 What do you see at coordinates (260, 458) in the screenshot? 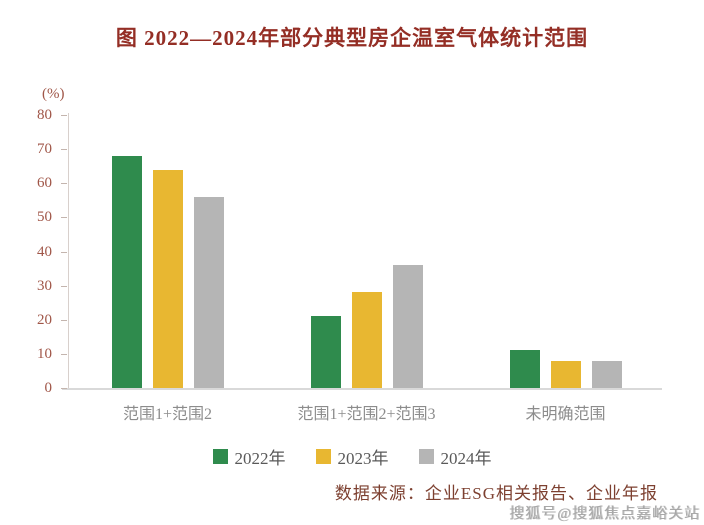
I see `legend-label: 2022年` at bounding box center [260, 458].